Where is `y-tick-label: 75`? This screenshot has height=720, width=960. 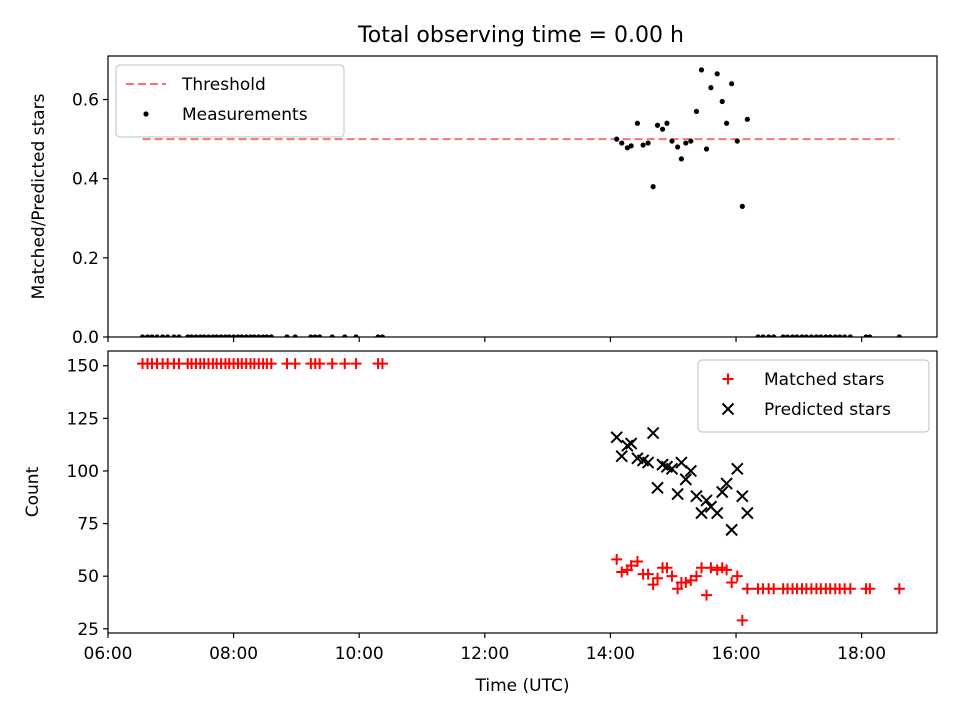 y-tick-label: 75 is located at coordinates (88, 525).